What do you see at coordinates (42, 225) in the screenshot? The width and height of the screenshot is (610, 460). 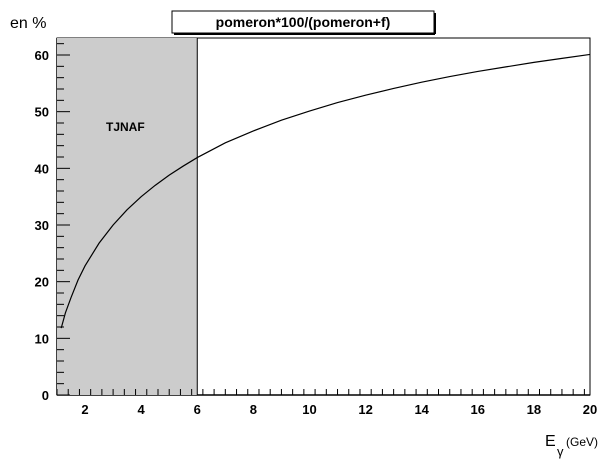 I see `y-tick-label: 30` at bounding box center [42, 225].